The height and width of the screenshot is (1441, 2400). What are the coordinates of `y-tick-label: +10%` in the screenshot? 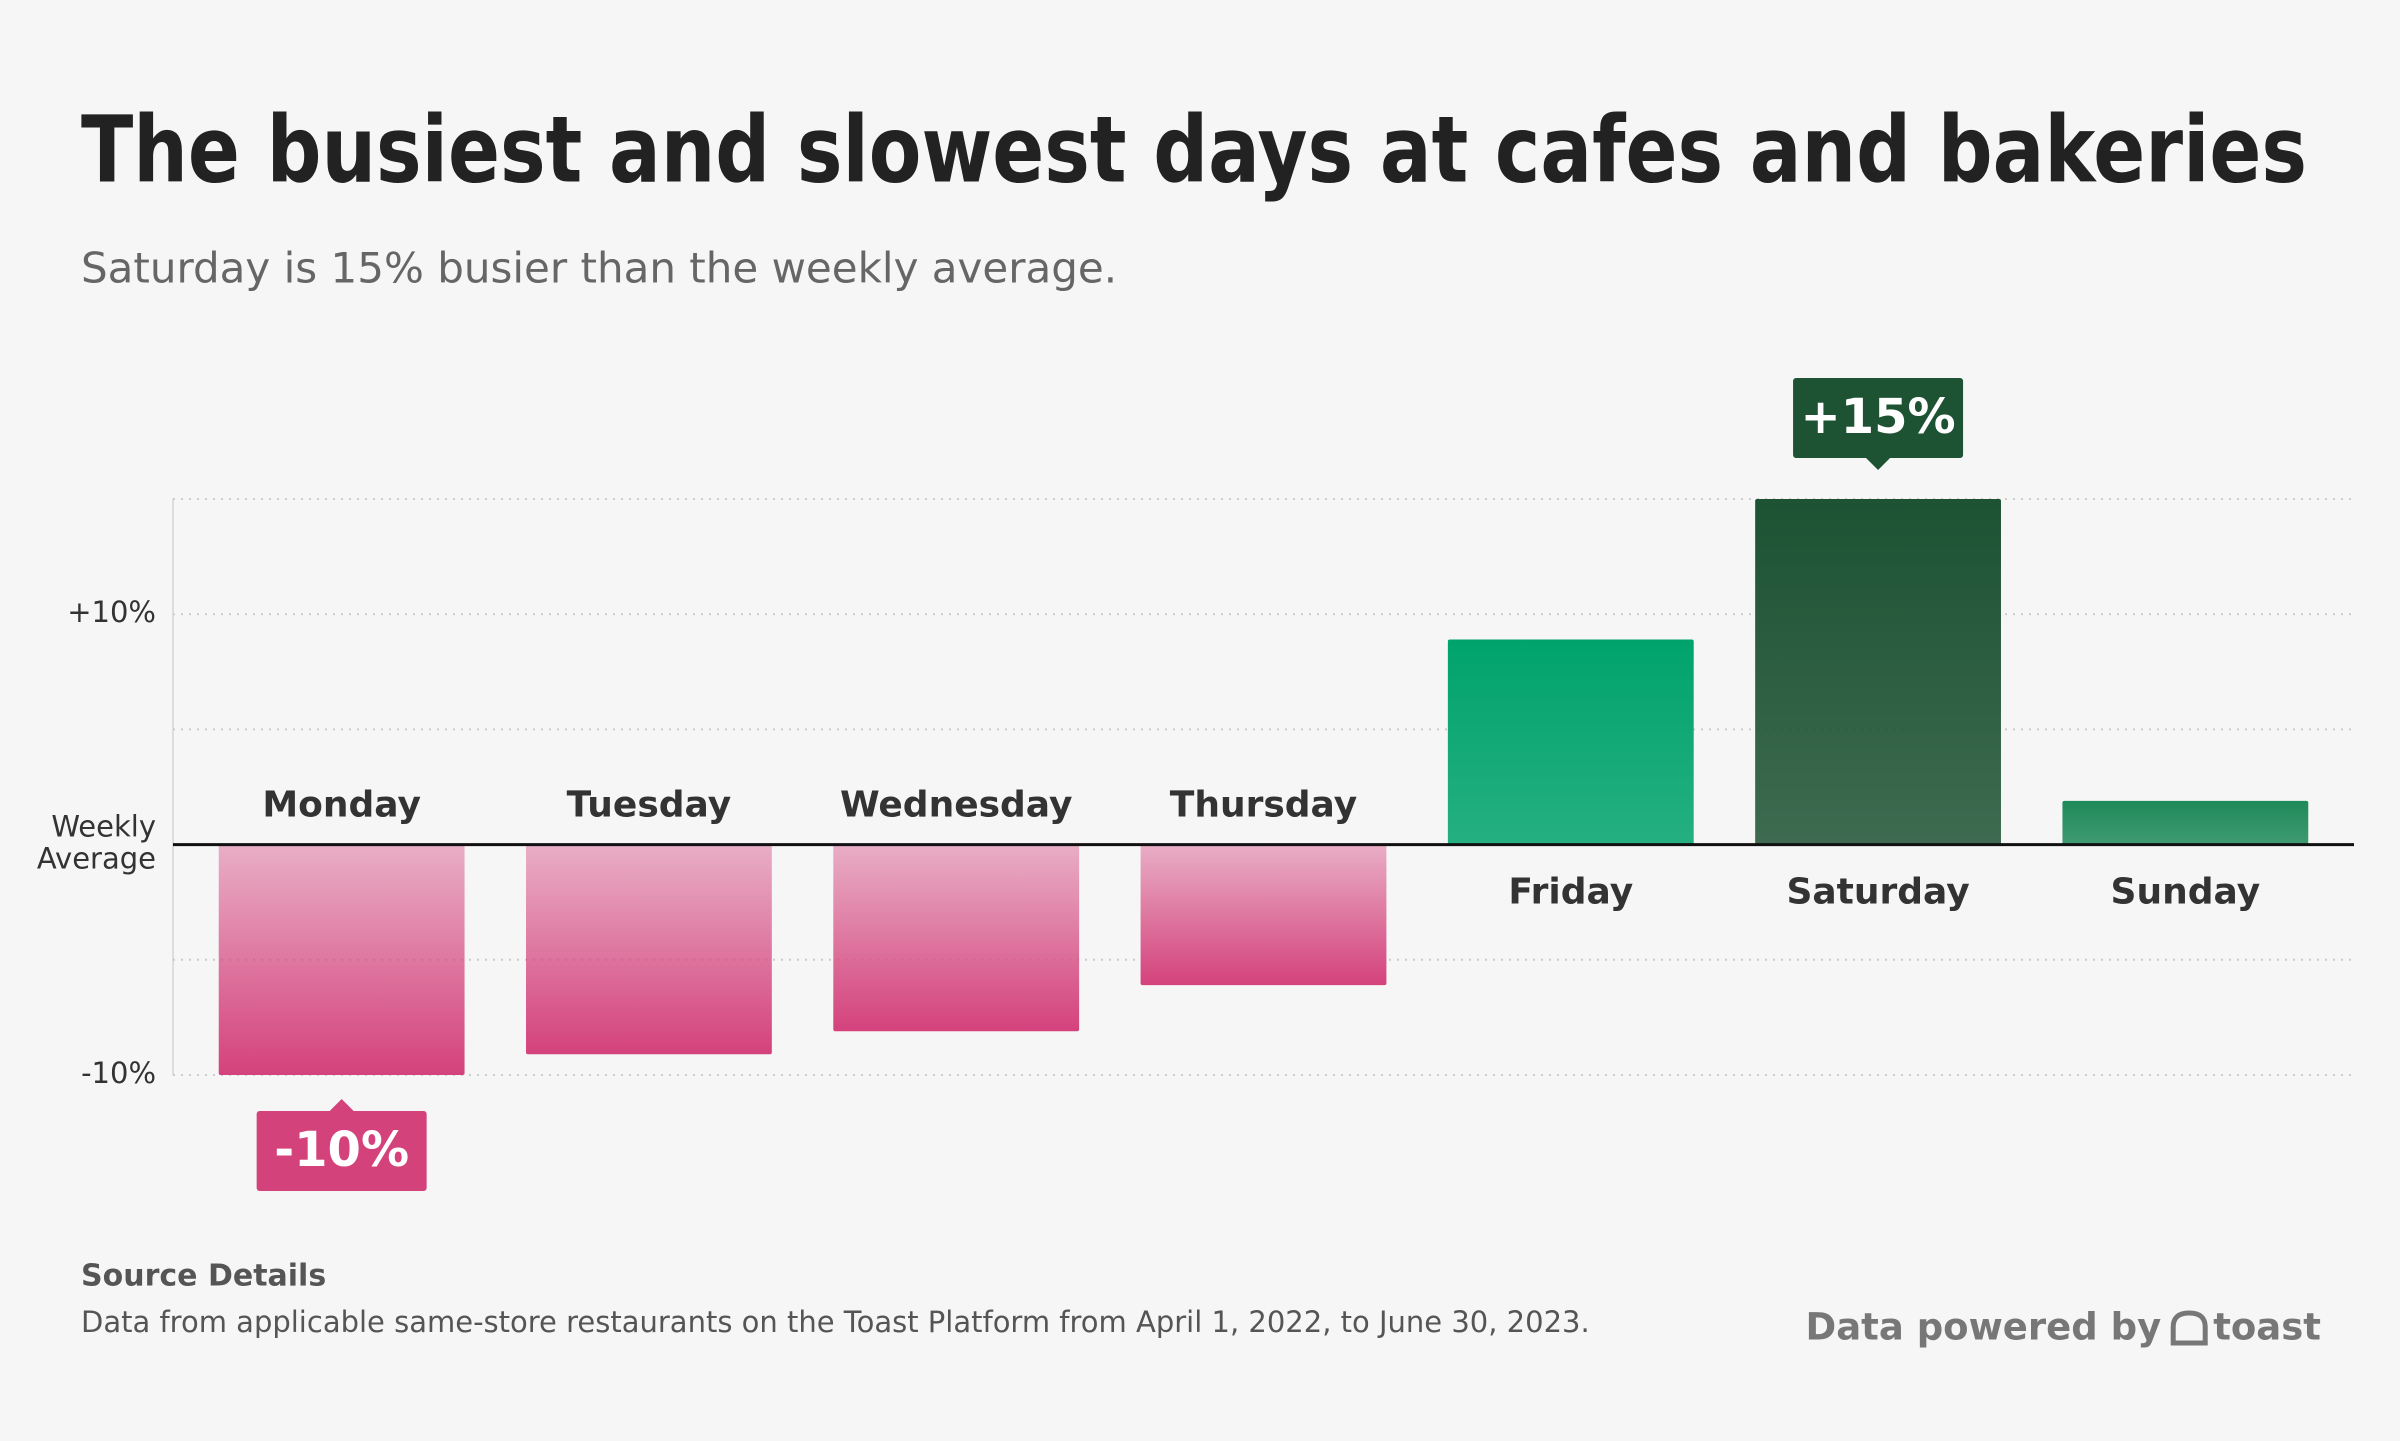 It's located at (111, 612).